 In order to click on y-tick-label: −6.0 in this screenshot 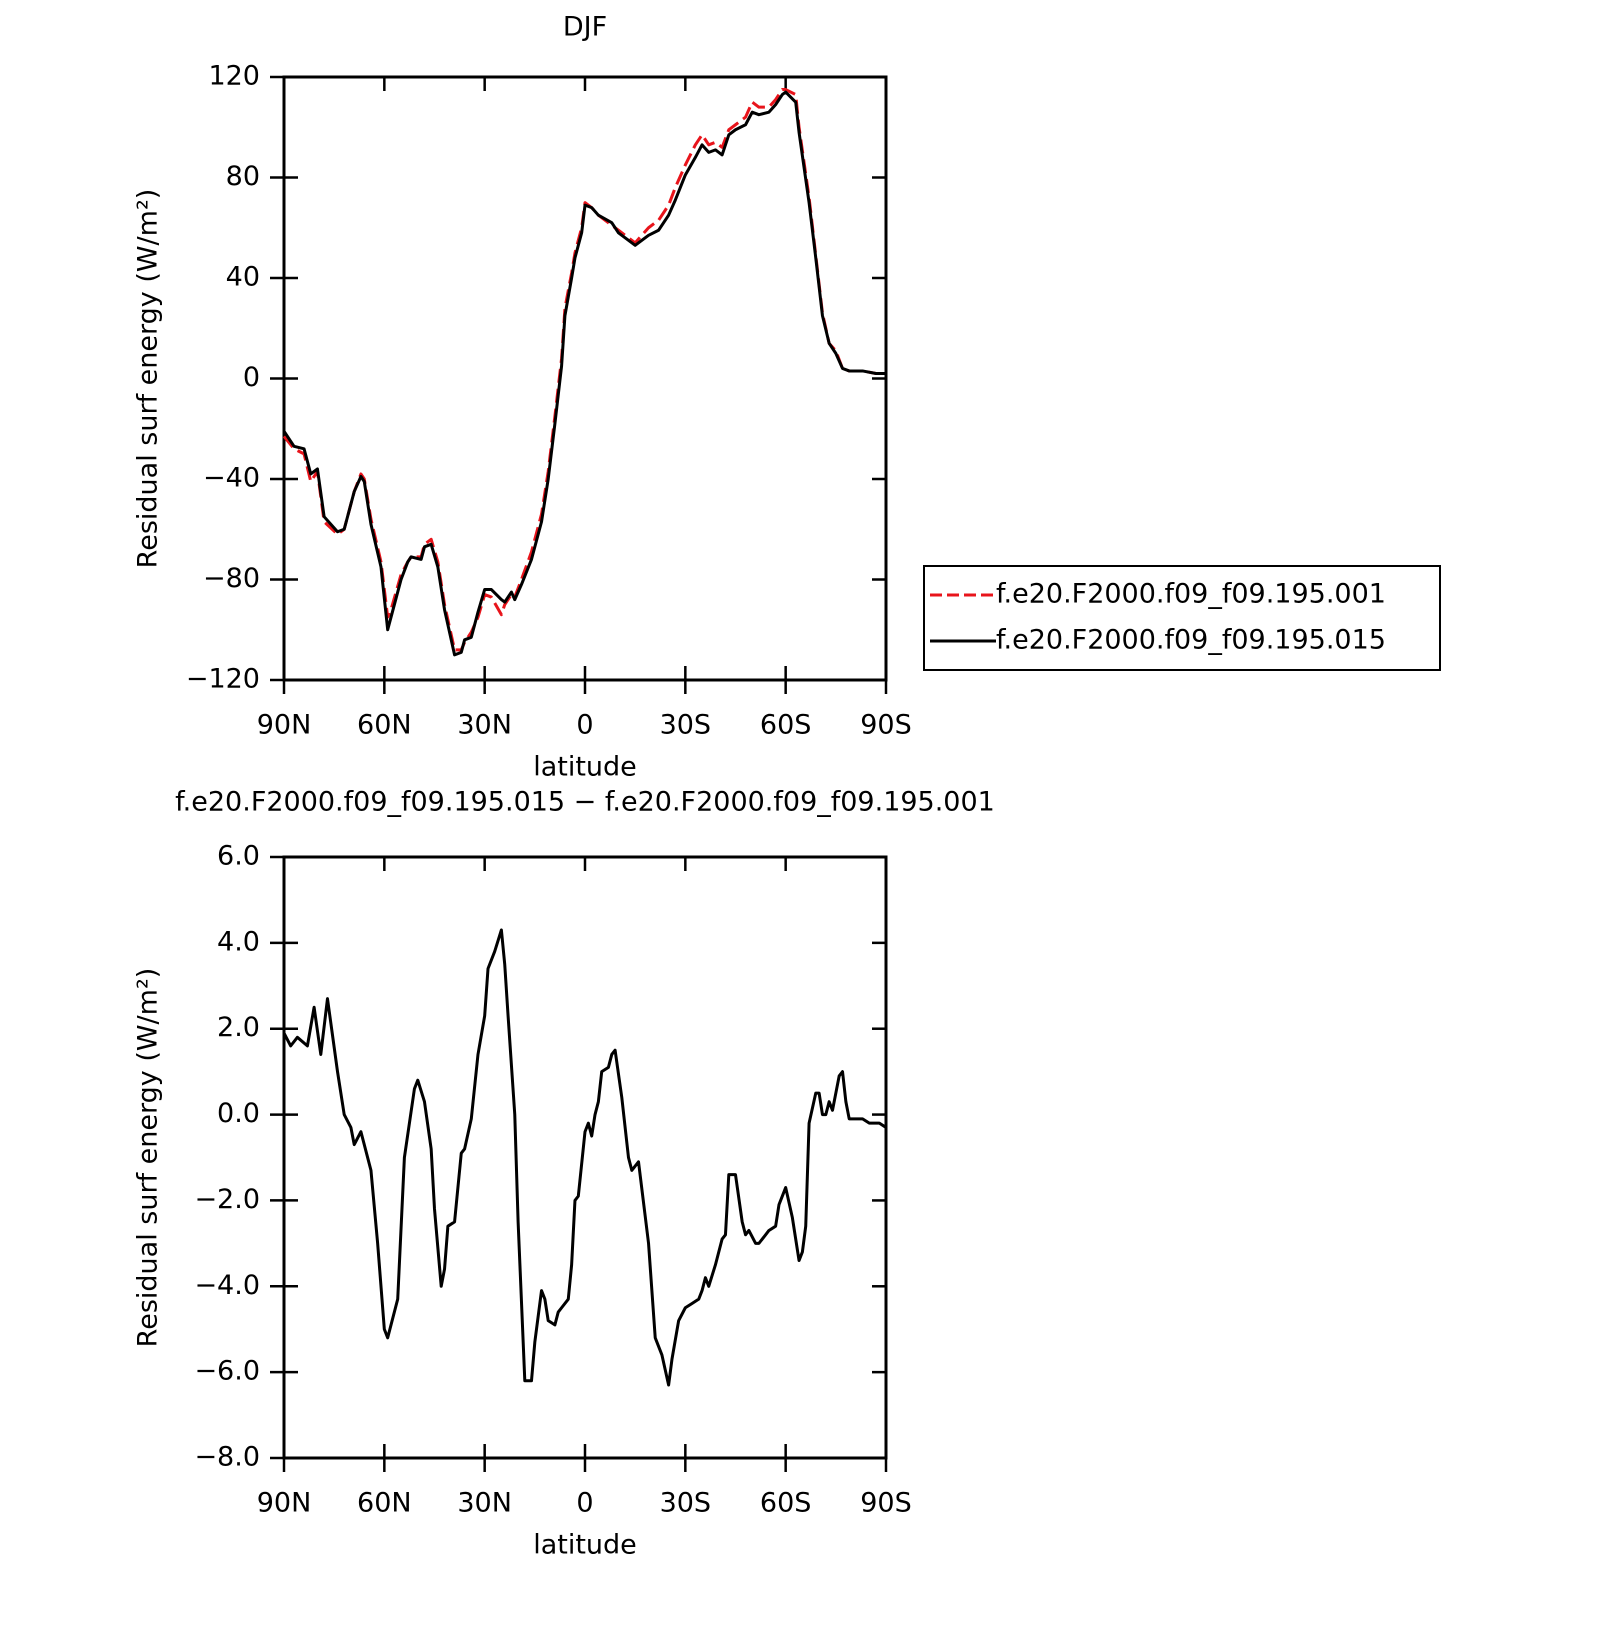, I will do `click(227, 1371)`.